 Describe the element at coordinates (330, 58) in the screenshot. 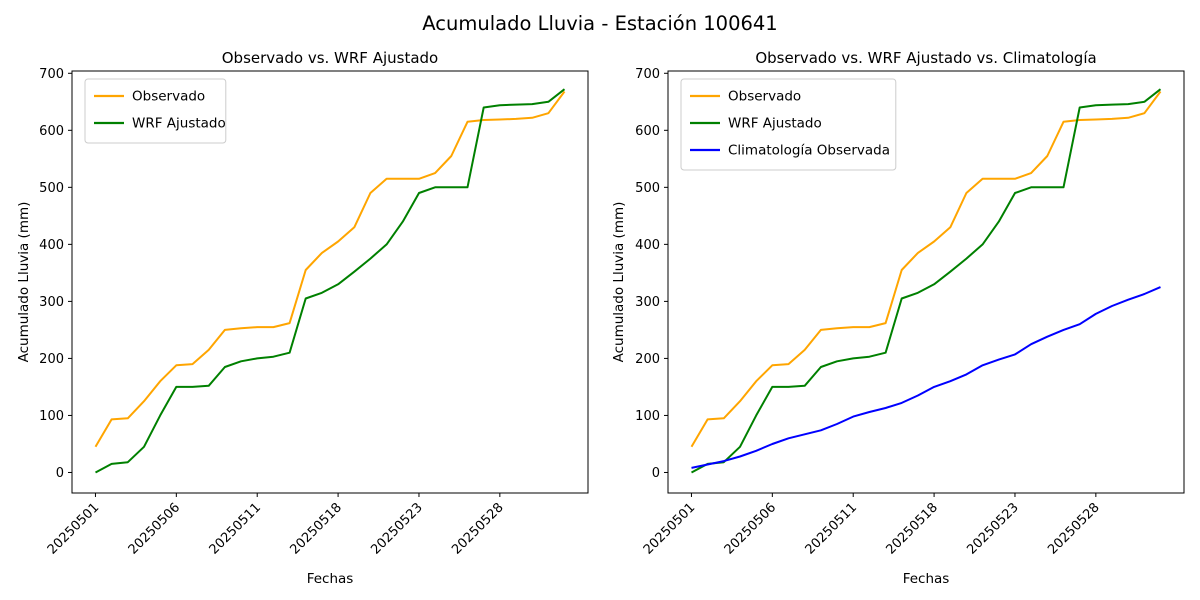

I see `left-chart-title: Observado vs. WRF Ajustado` at that location.